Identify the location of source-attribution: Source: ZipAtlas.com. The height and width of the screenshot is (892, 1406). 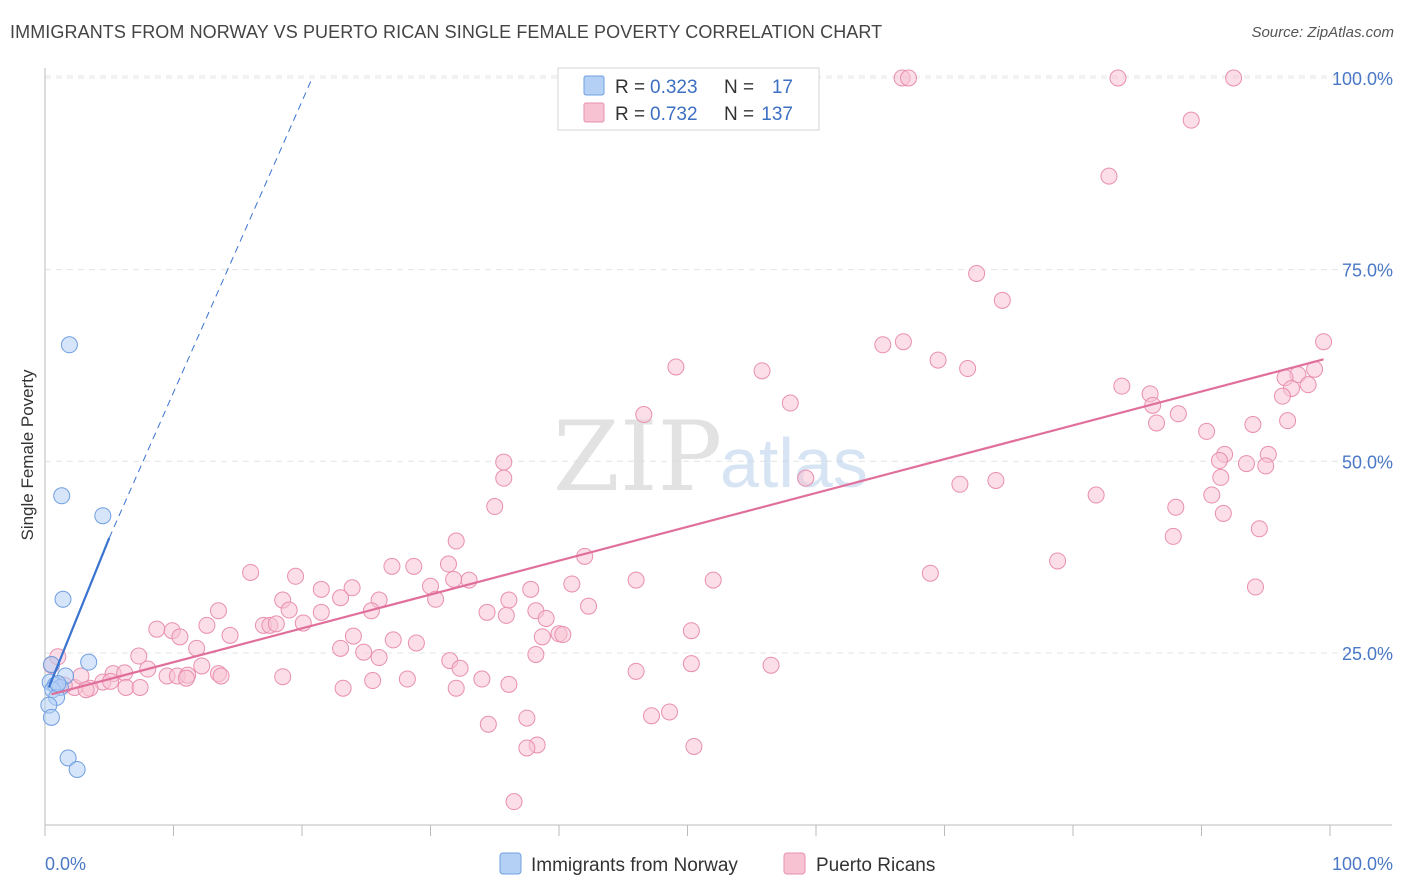
(1322, 32).